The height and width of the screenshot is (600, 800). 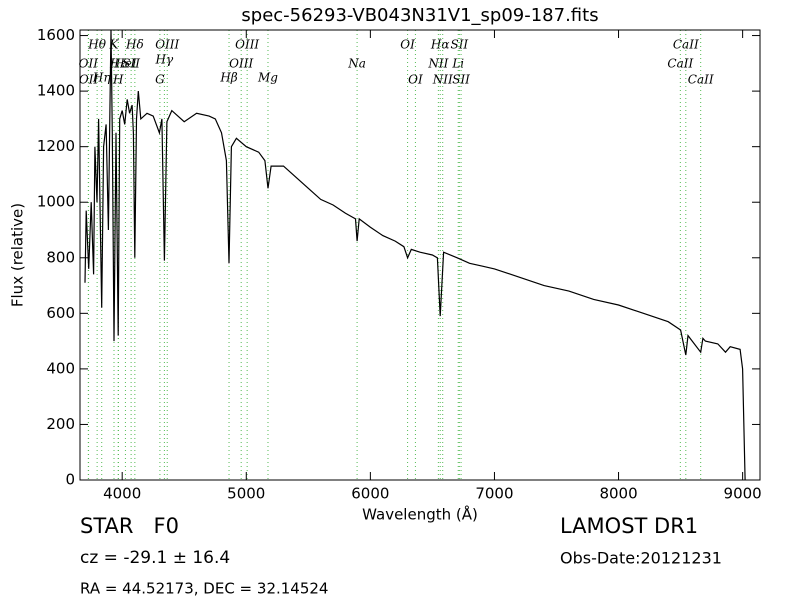 I want to click on line-label: Na, so click(x=356, y=64).